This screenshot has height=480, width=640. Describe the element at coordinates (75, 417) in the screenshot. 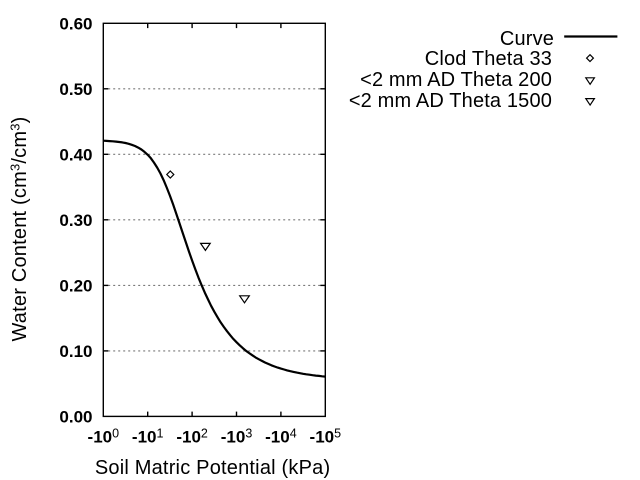

I see `svg-text: 0.00` at that location.